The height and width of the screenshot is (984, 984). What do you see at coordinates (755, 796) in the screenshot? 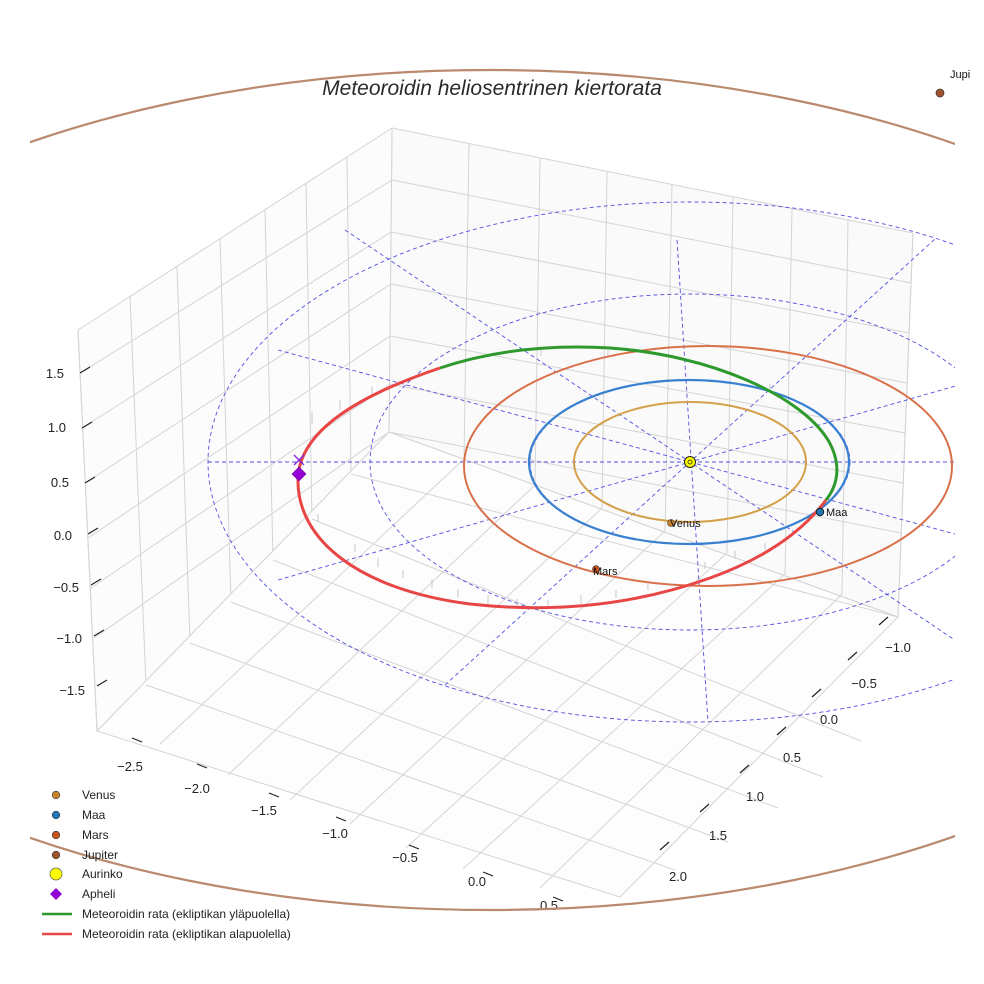
I see `x-tick-label: 1.0` at bounding box center [755, 796].